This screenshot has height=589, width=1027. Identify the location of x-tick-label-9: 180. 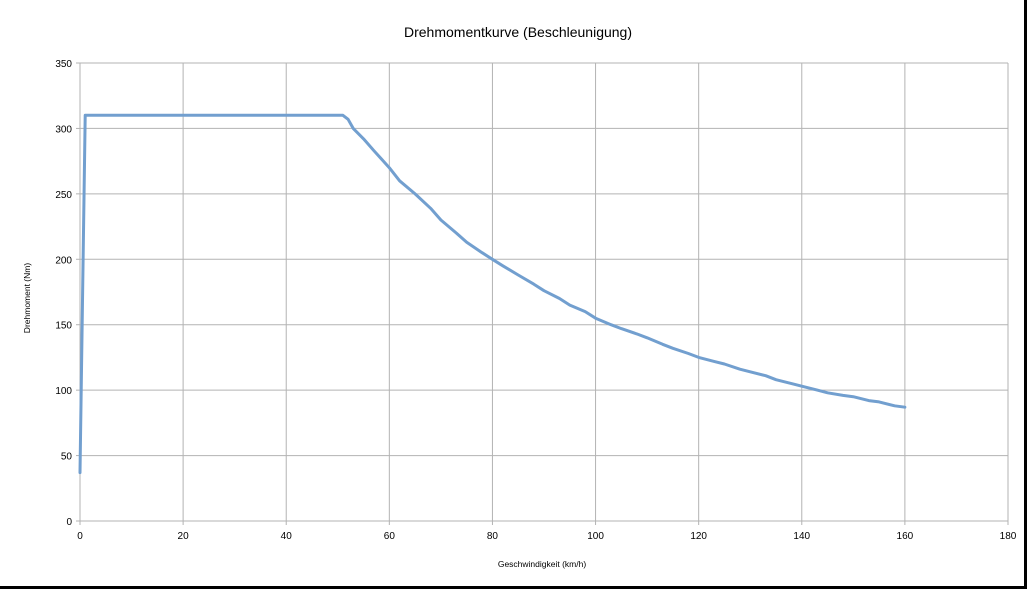
(1008, 536).